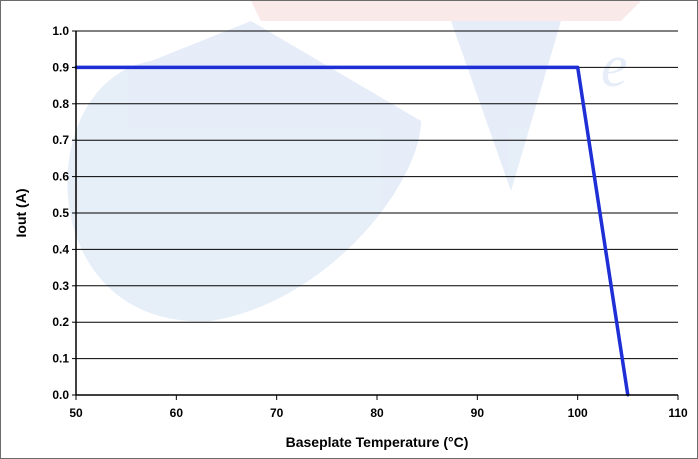 The width and height of the screenshot is (698, 459). I want to click on x-tick-label-3: 80, so click(377, 413).